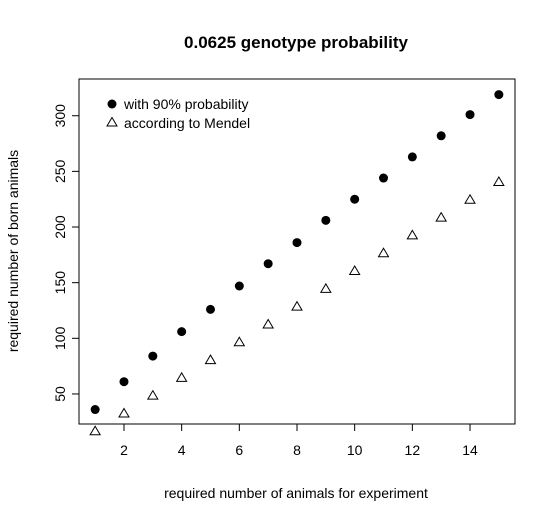 The height and width of the screenshot is (522, 554). Describe the element at coordinates (296, 42) in the screenshot. I see `chart-title: 0.0625 genotype probability` at that location.